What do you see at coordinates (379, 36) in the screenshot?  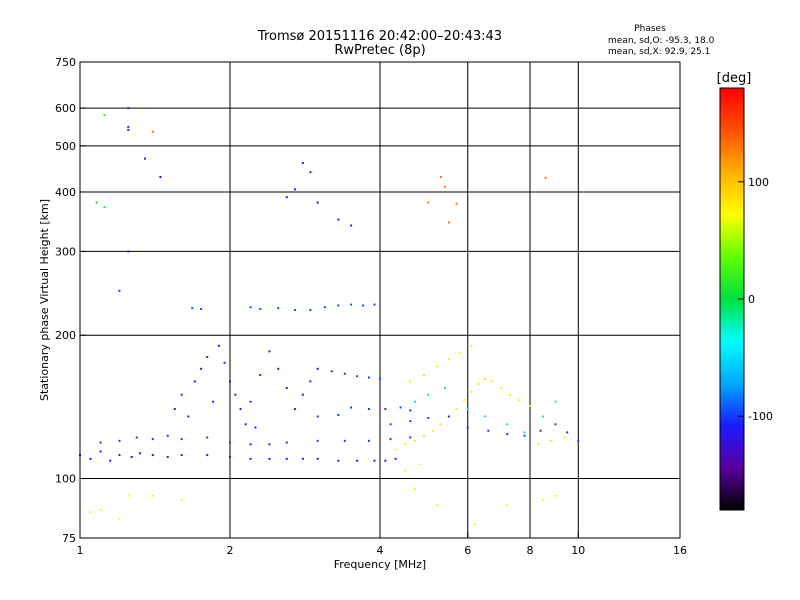 I see `chart-title: Tromsø 20151116 20:42:00–20:43:43` at bounding box center [379, 36].